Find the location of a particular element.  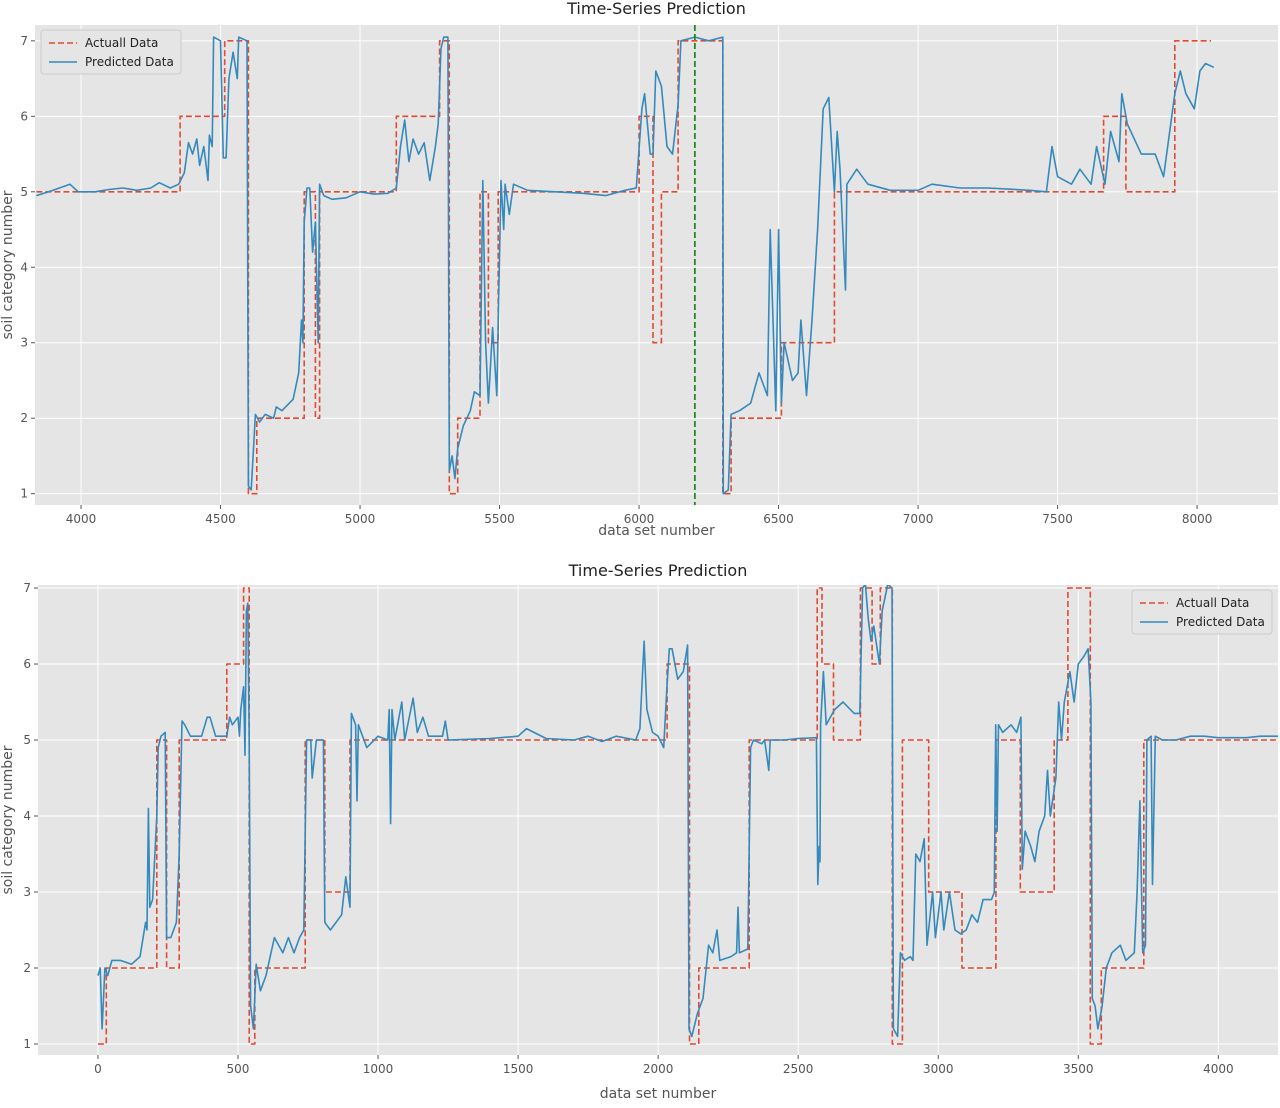

x-tick-label: 8000 is located at coordinates (1197, 519).